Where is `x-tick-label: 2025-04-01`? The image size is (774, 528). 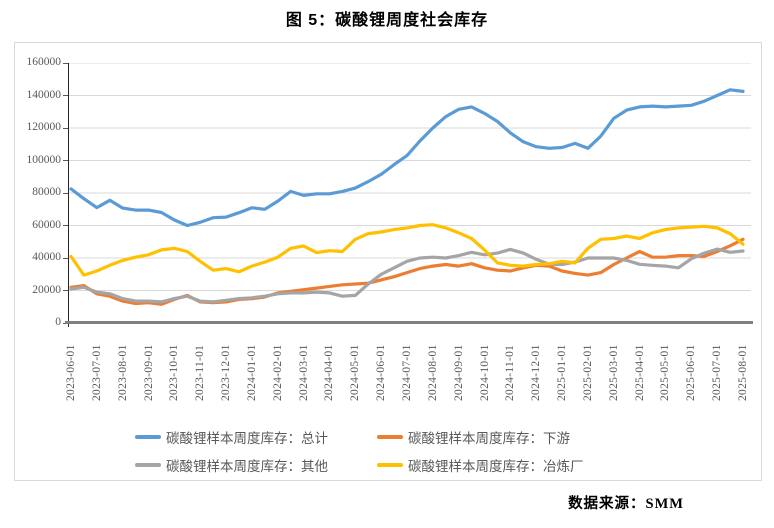 x-tick-label: 2025-04-01 is located at coordinates (639, 372).